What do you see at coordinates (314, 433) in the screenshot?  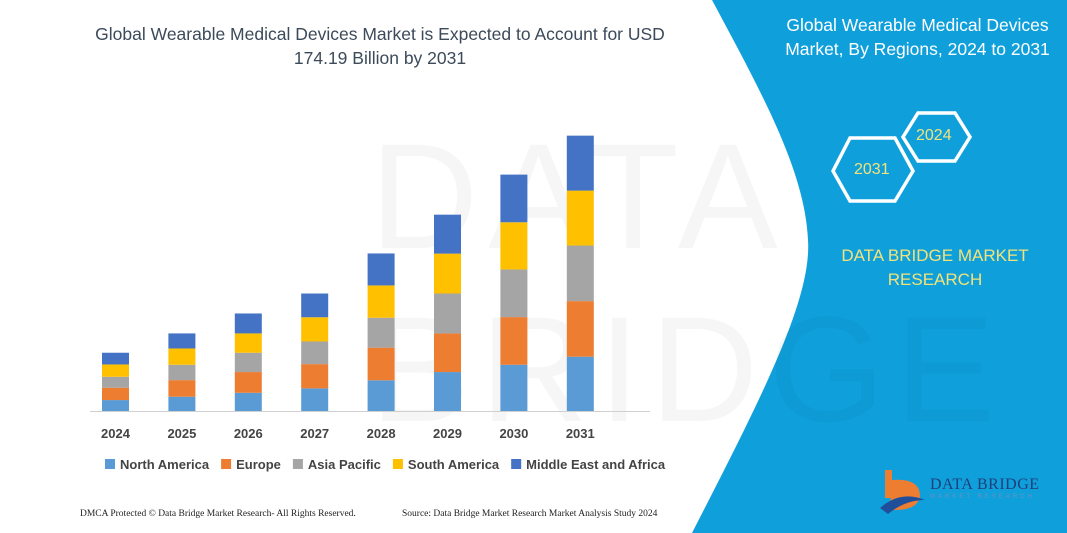 I see `x-tick-label: 2027` at bounding box center [314, 433].